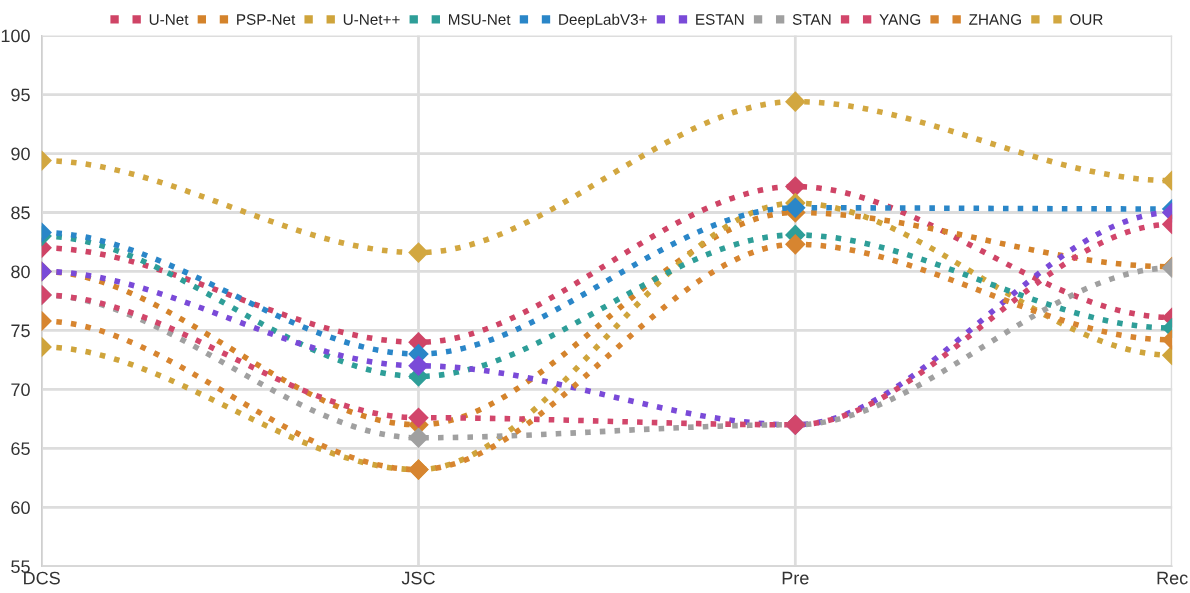  What do you see at coordinates (1172, 578) in the screenshot?
I see `x-tick-label: Rec` at bounding box center [1172, 578].